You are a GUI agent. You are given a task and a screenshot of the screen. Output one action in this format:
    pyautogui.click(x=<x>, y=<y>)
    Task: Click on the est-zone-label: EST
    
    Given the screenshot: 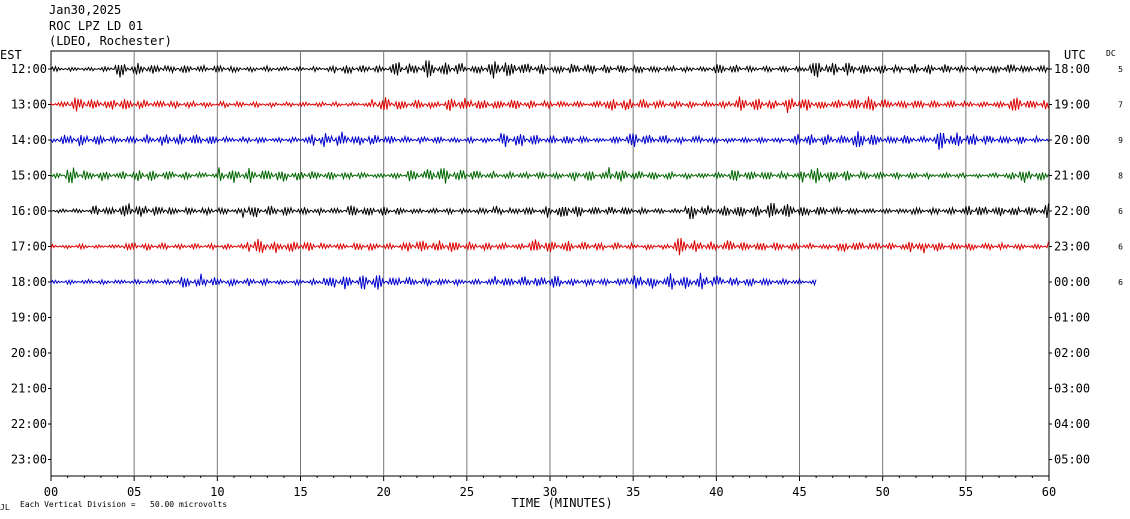 What is the action you would take?
    pyautogui.click(x=11, y=55)
    